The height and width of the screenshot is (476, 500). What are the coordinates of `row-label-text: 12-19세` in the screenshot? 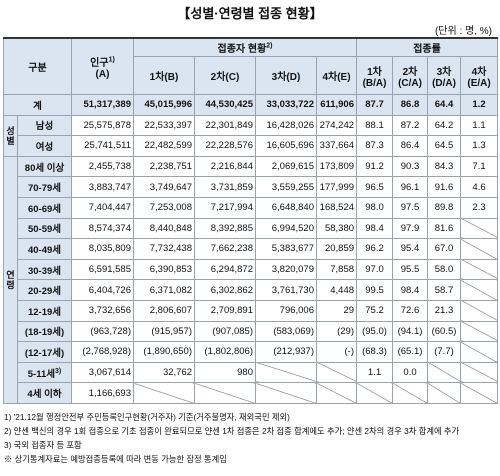 It's located at (44, 312).